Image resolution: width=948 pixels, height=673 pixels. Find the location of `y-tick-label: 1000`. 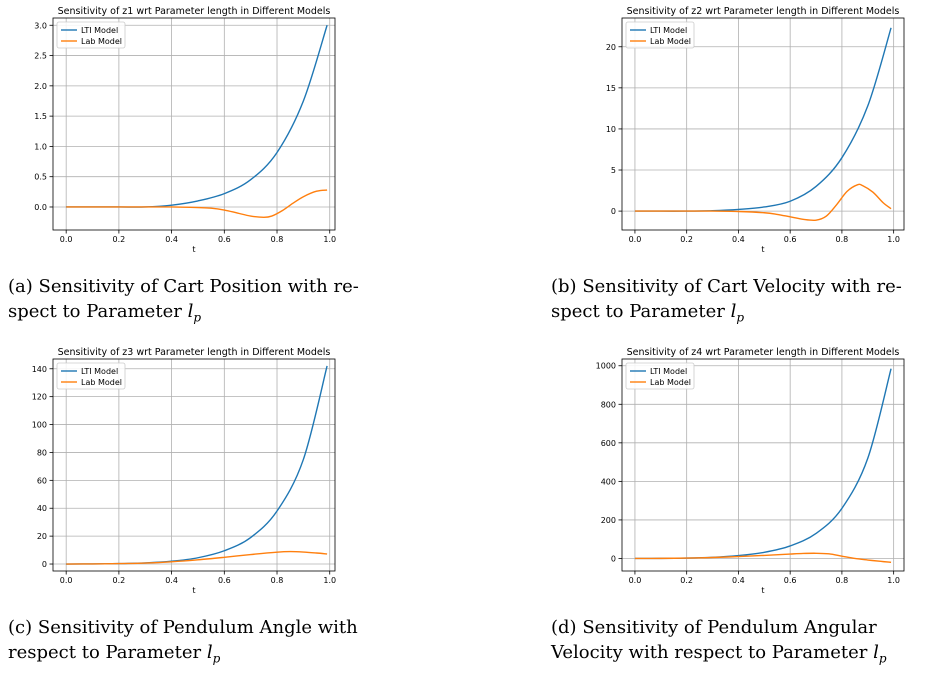

y-tick-label: 1000 is located at coordinates (606, 366).